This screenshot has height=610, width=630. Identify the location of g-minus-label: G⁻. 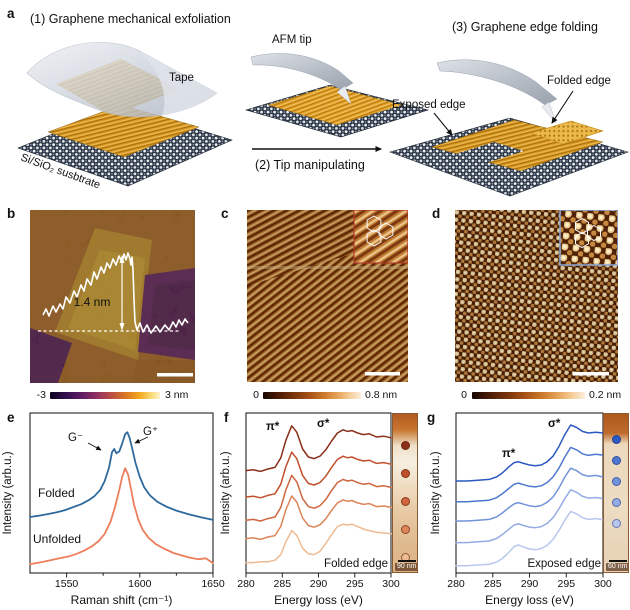
(75, 438).